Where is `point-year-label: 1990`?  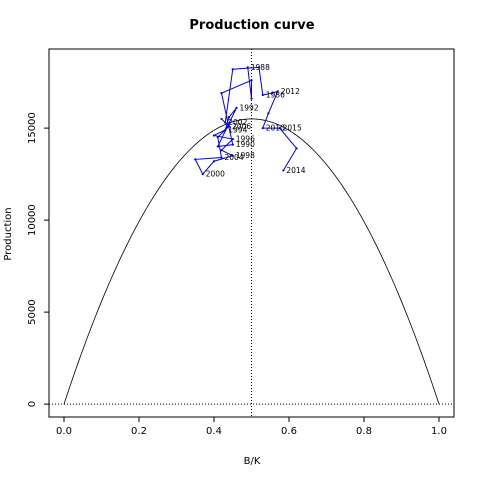 point-year-label: 1990 is located at coordinates (245, 144).